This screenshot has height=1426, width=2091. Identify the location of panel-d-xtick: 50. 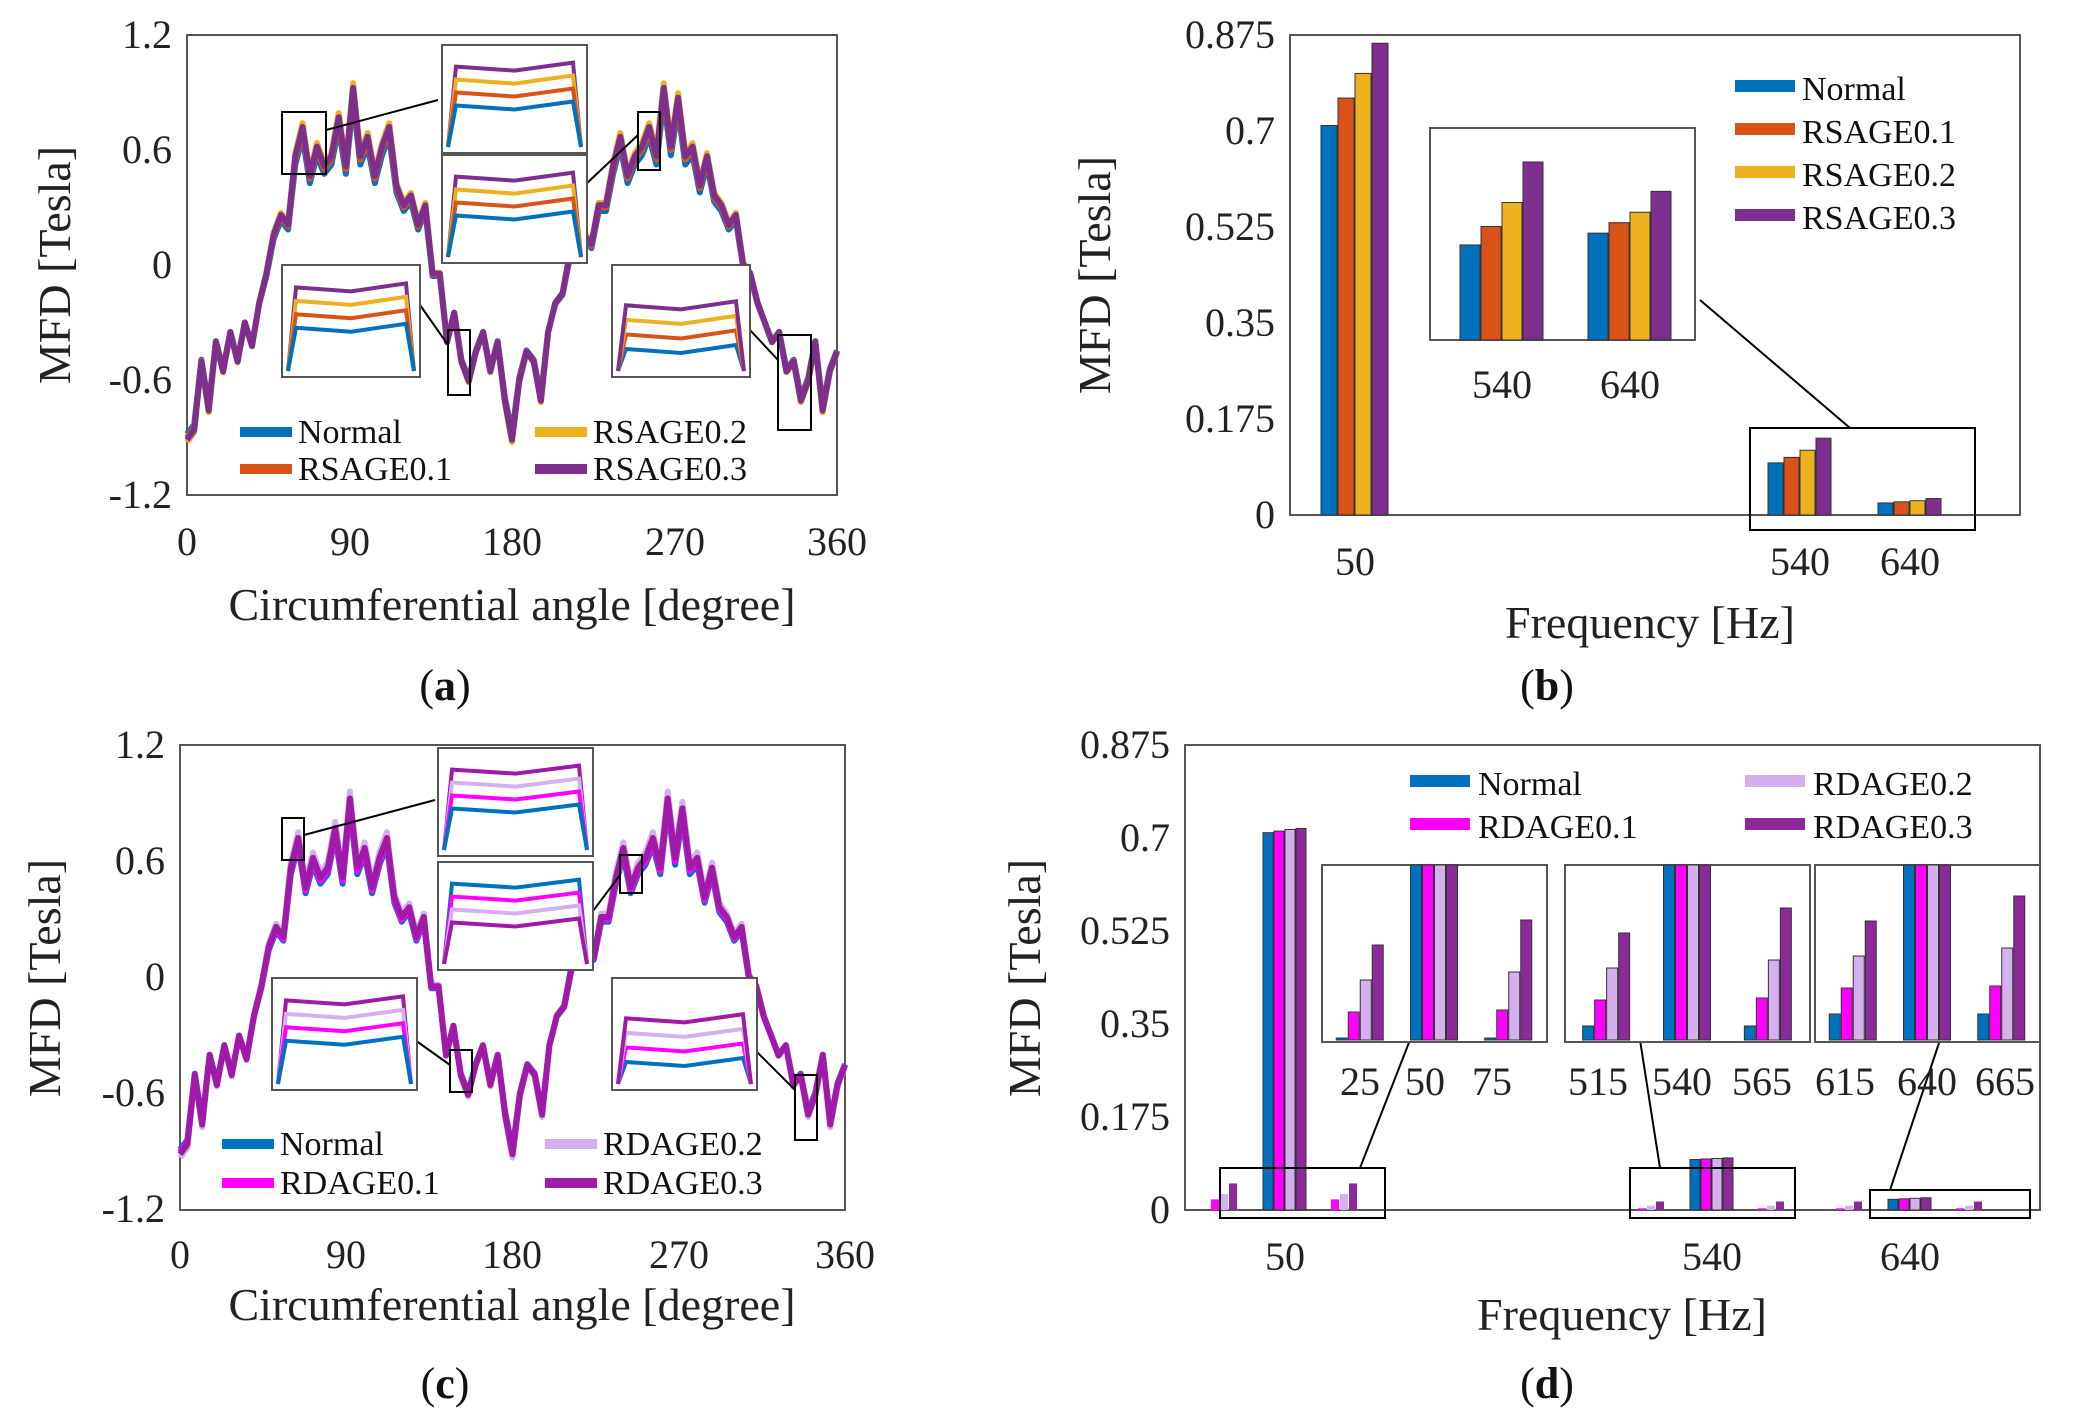
(1285, 1256).